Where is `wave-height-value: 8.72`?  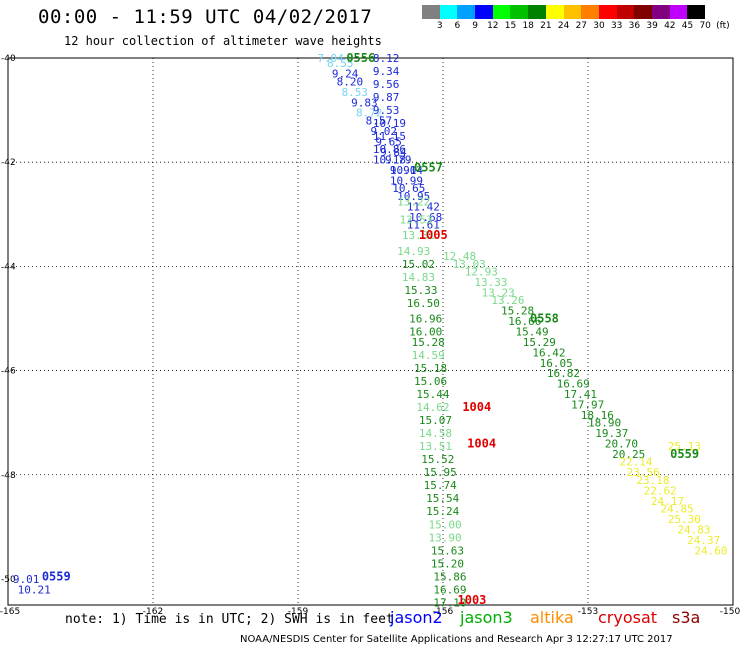 wave-height-value: 8.72 is located at coordinates (369, 113).